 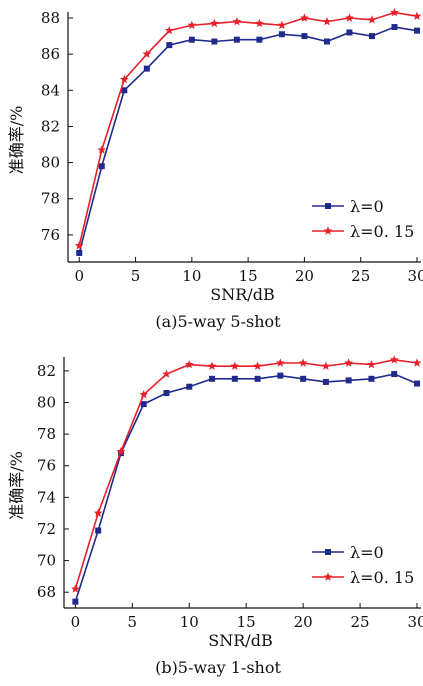 What do you see at coordinates (303, 622) in the screenshot?
I see `x-tick-label: 20` at bounding box center [303, 622].